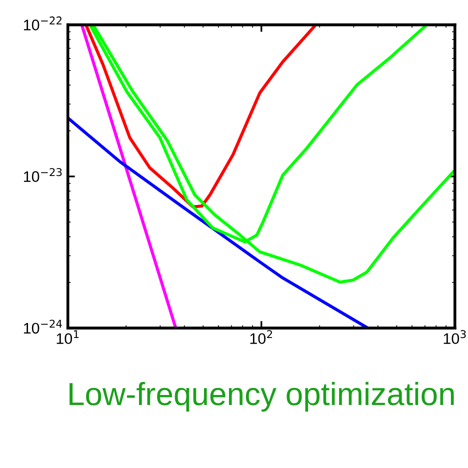  I want to click on x-tick-label: 10$^{2}$, so click(261, 337).